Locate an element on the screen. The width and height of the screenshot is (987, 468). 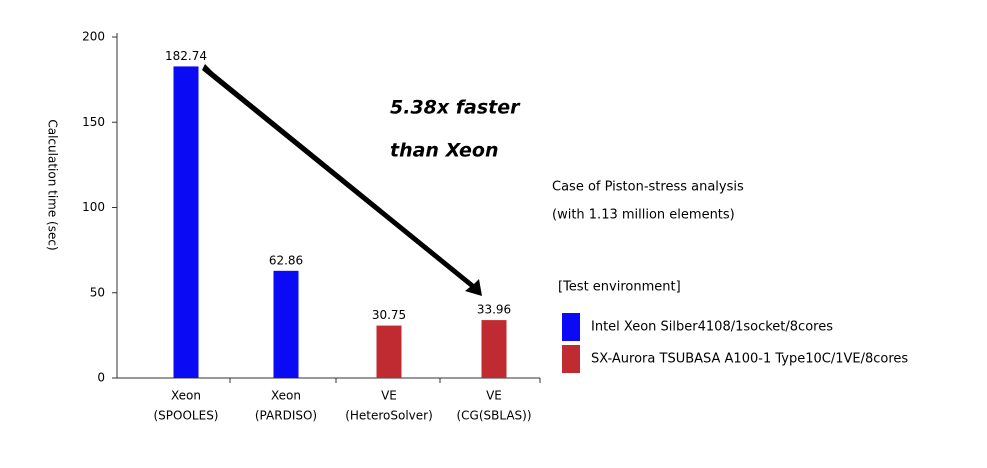
legend-title: [Test environment] is located at coordinates (619, 287).